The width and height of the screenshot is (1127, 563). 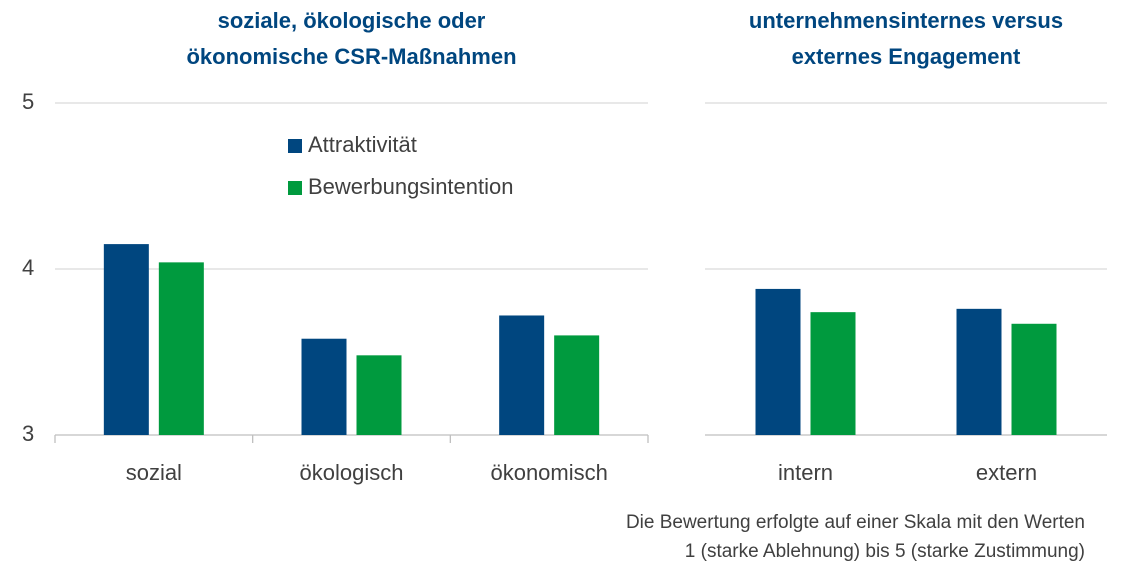 What do you see at coordinates (362, 144) in the screenshot?
I see `legend-label: Attraktivität` at bounding box center [362, 144].